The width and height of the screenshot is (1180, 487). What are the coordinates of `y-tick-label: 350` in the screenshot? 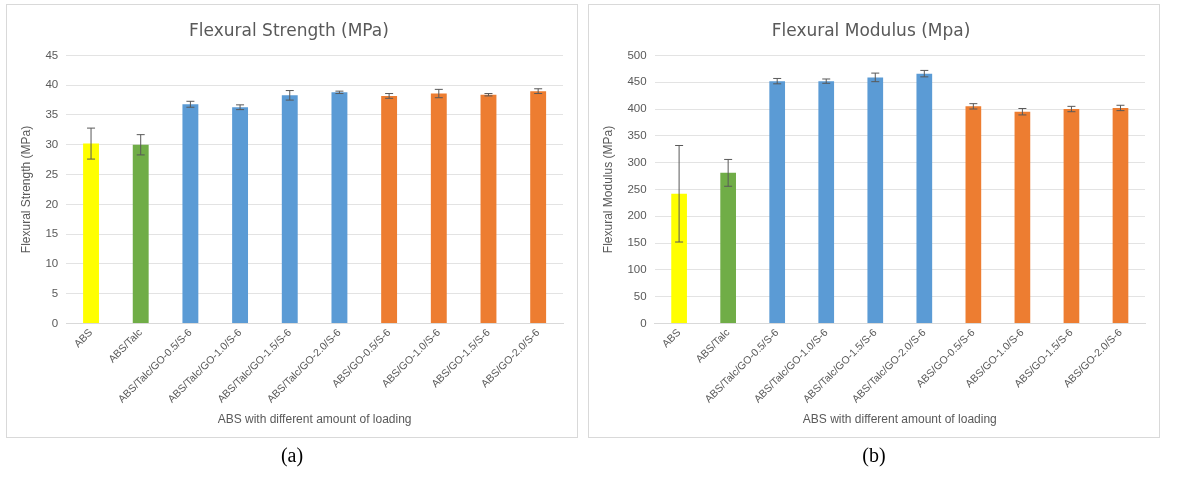 It's located at (637, 135).